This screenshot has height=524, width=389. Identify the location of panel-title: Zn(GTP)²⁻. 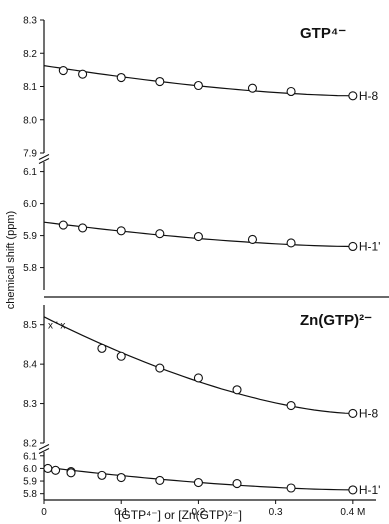
(336, 320).